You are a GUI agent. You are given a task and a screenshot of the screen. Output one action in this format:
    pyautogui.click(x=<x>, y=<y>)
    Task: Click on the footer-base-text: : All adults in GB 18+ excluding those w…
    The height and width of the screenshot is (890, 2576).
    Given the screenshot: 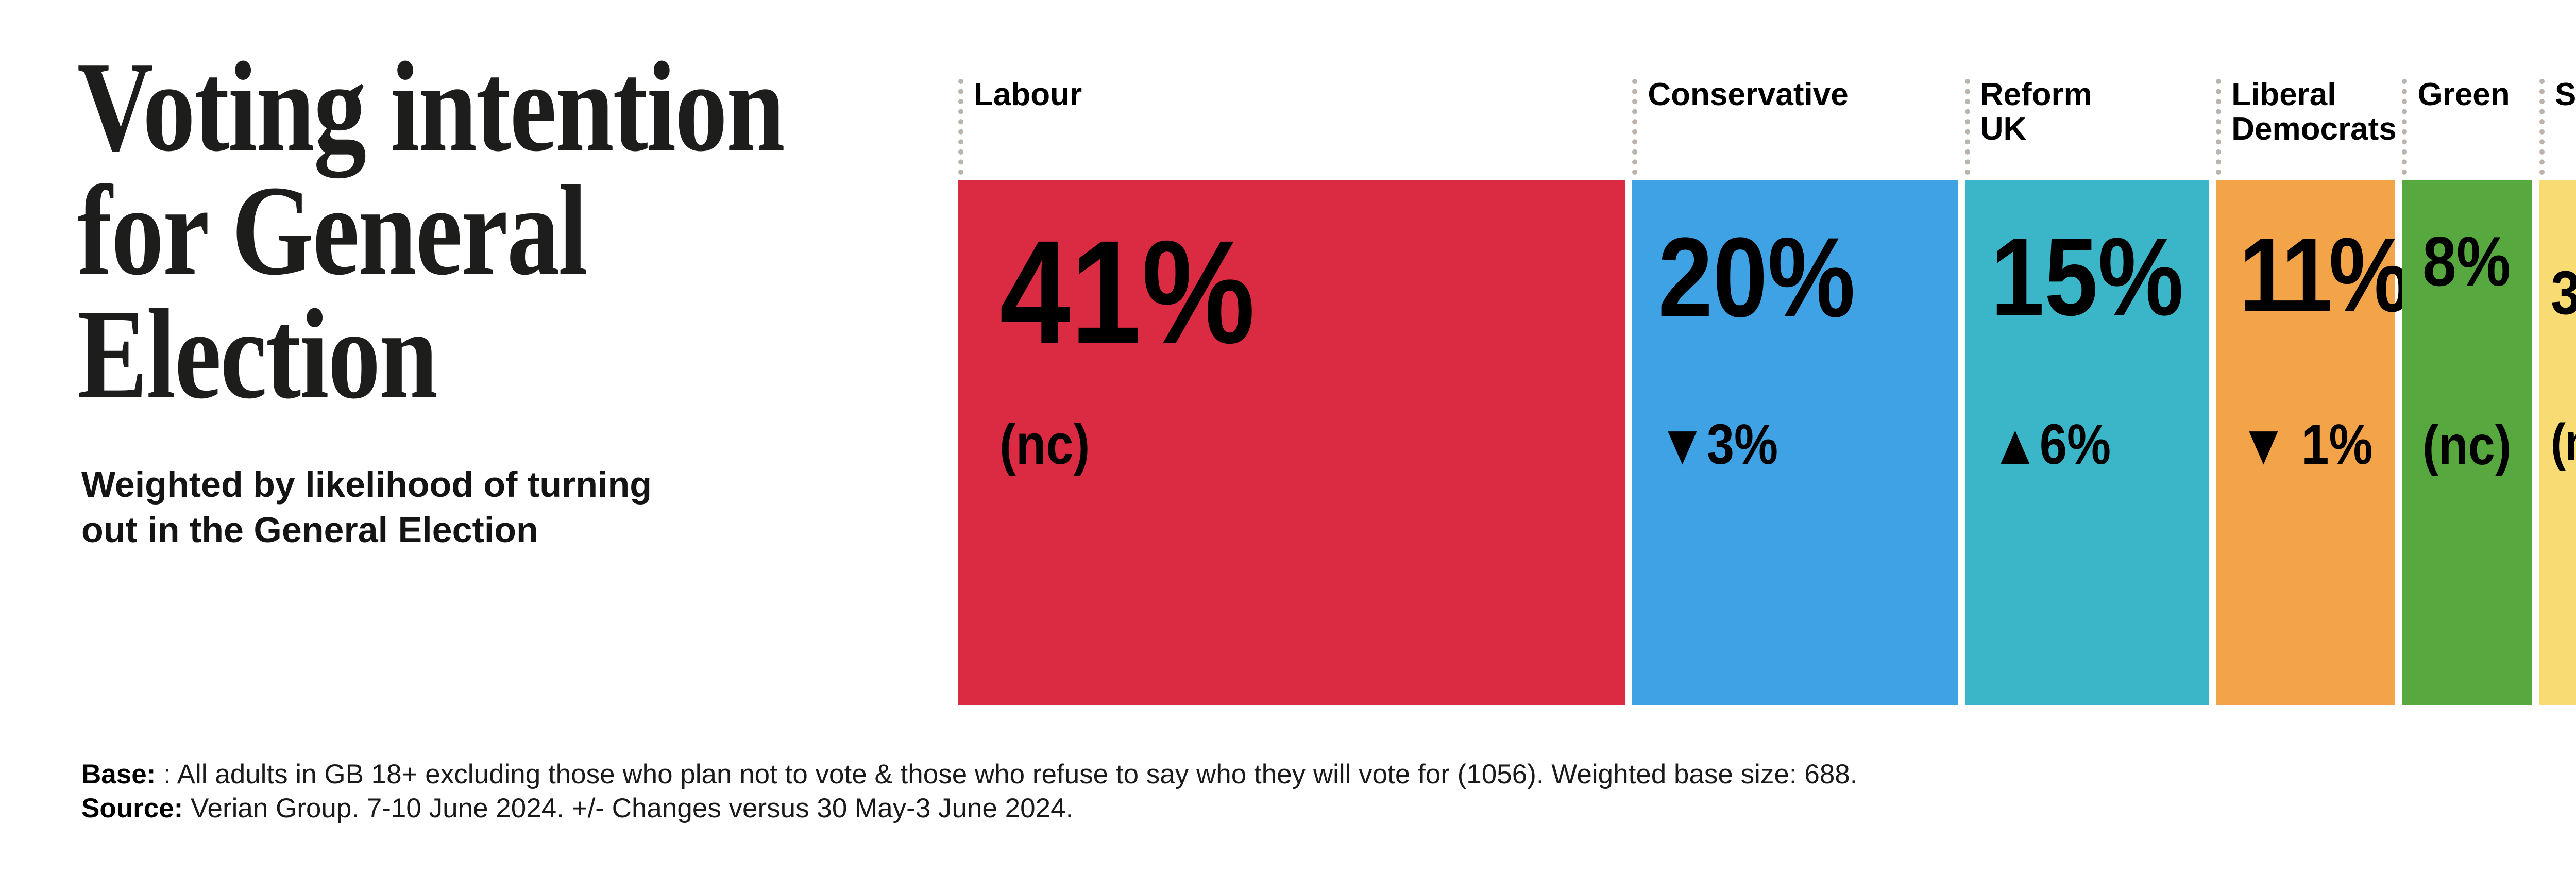 What is the action you would take?
    pyautogui.click(x=1007, y=774)
    